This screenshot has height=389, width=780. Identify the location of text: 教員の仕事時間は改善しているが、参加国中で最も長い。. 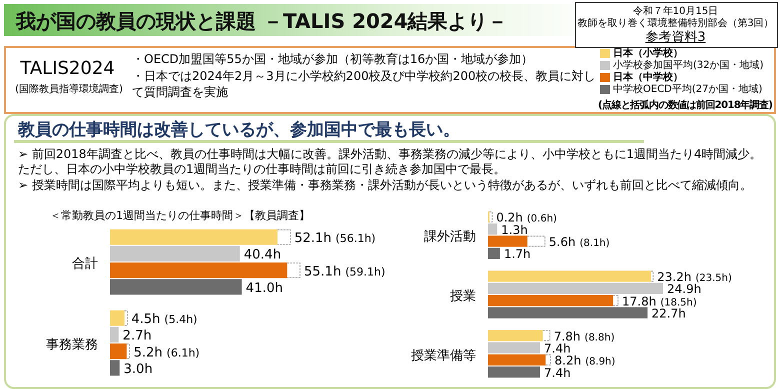
(239, 130).